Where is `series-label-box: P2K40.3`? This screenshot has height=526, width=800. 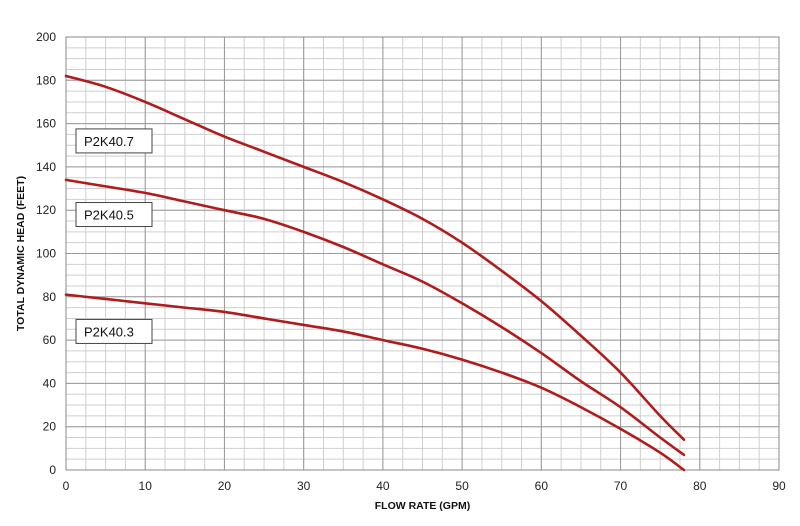 series-label-box: P2K40.3 is located at coordinates (114, 331).